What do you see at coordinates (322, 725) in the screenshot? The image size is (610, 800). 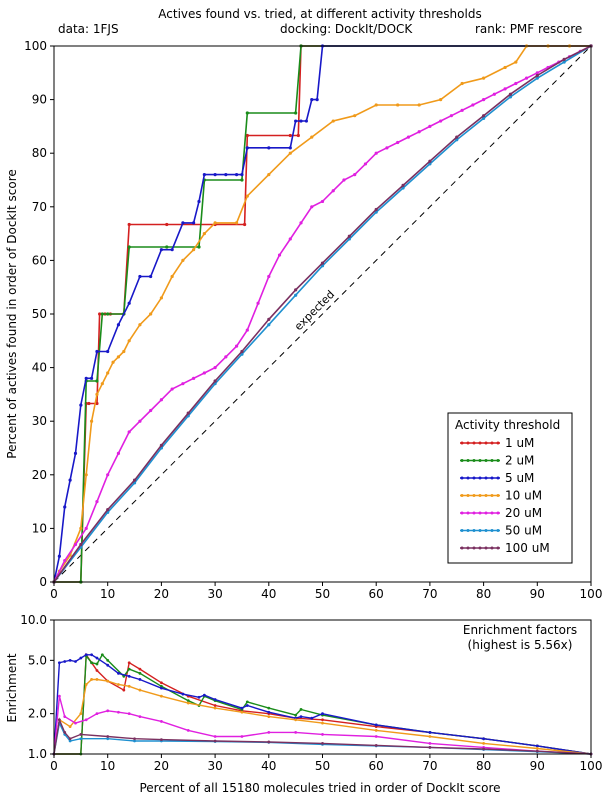 I see `enrichment-line-20-uM` at bounding box center [322, 725].